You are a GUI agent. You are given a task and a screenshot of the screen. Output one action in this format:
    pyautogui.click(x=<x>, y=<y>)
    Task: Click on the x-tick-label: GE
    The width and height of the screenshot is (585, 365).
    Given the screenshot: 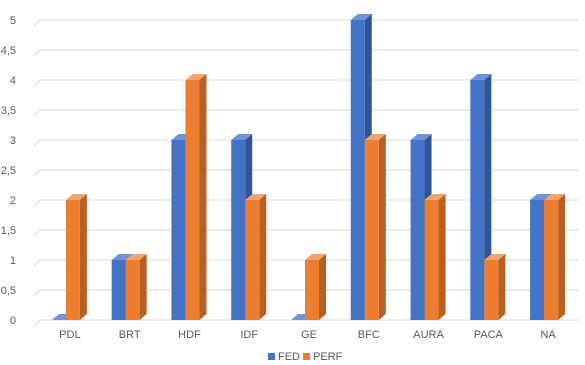 What is the action you would take?
    pyautogui.click(x=309, y=335)
    